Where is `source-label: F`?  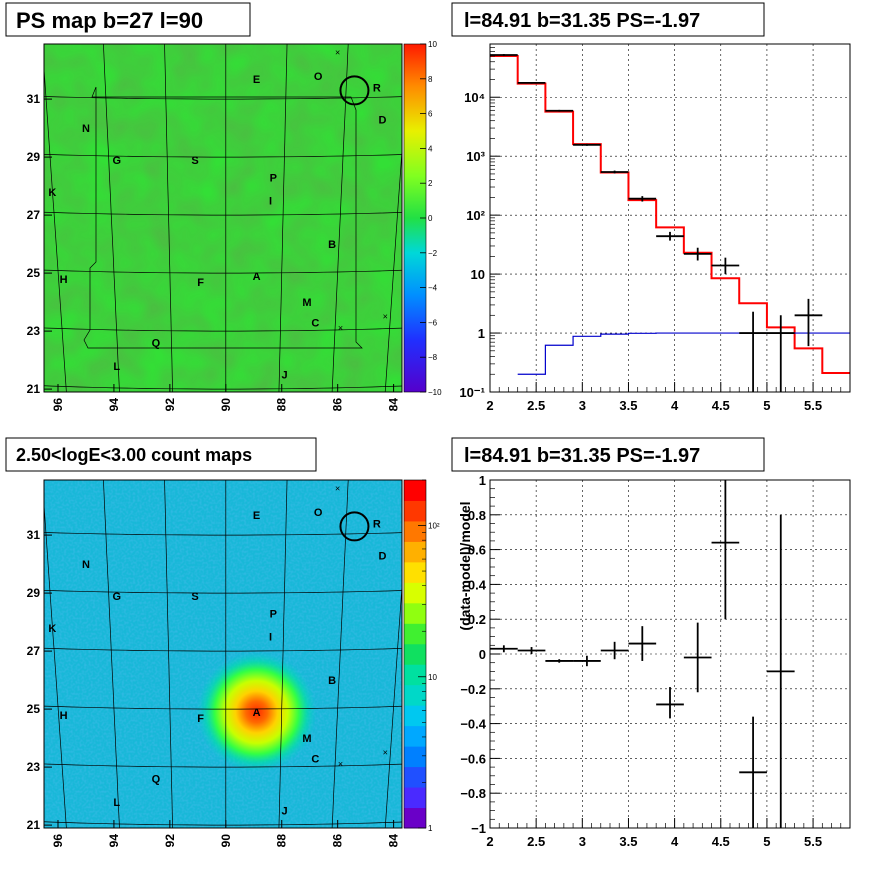
source-label: F is located at coordinates (200, 283).